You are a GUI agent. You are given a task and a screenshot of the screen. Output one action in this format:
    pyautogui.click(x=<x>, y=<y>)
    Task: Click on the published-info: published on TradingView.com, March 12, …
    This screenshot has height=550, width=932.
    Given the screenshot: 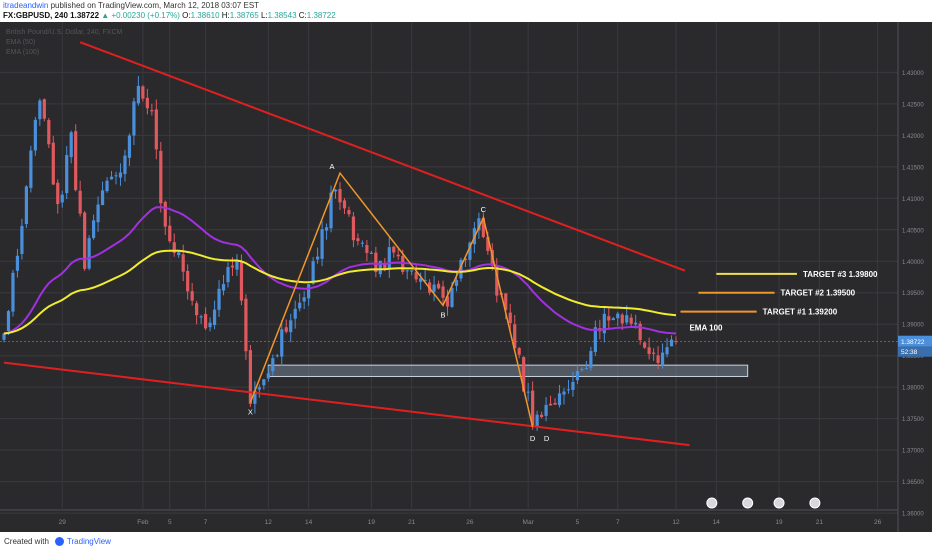 What is the action you would take?
    pyautogui.click(x=155, y=5)
    